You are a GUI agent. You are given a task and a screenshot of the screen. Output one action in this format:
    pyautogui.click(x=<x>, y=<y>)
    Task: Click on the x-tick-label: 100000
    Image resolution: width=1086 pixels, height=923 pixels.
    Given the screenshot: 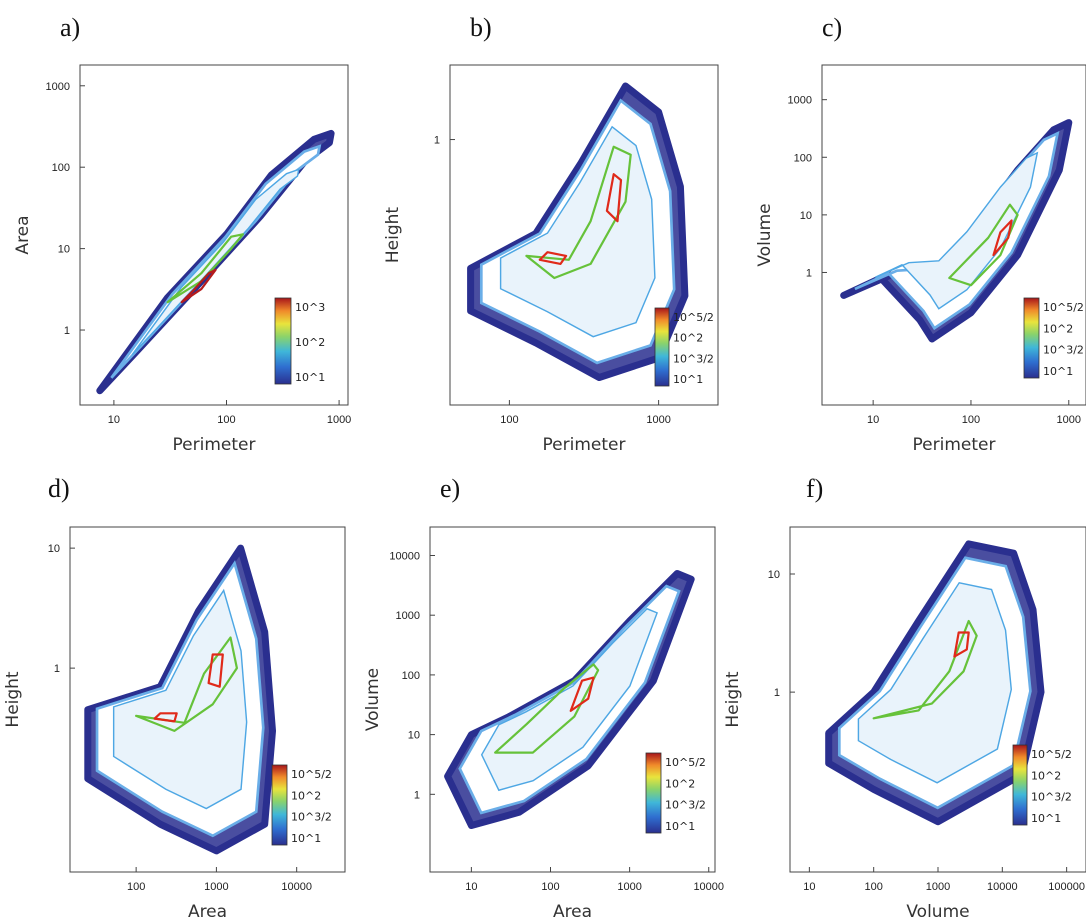 What is the action you would take?
    pyautogui.click(x=1066, y=887)
    